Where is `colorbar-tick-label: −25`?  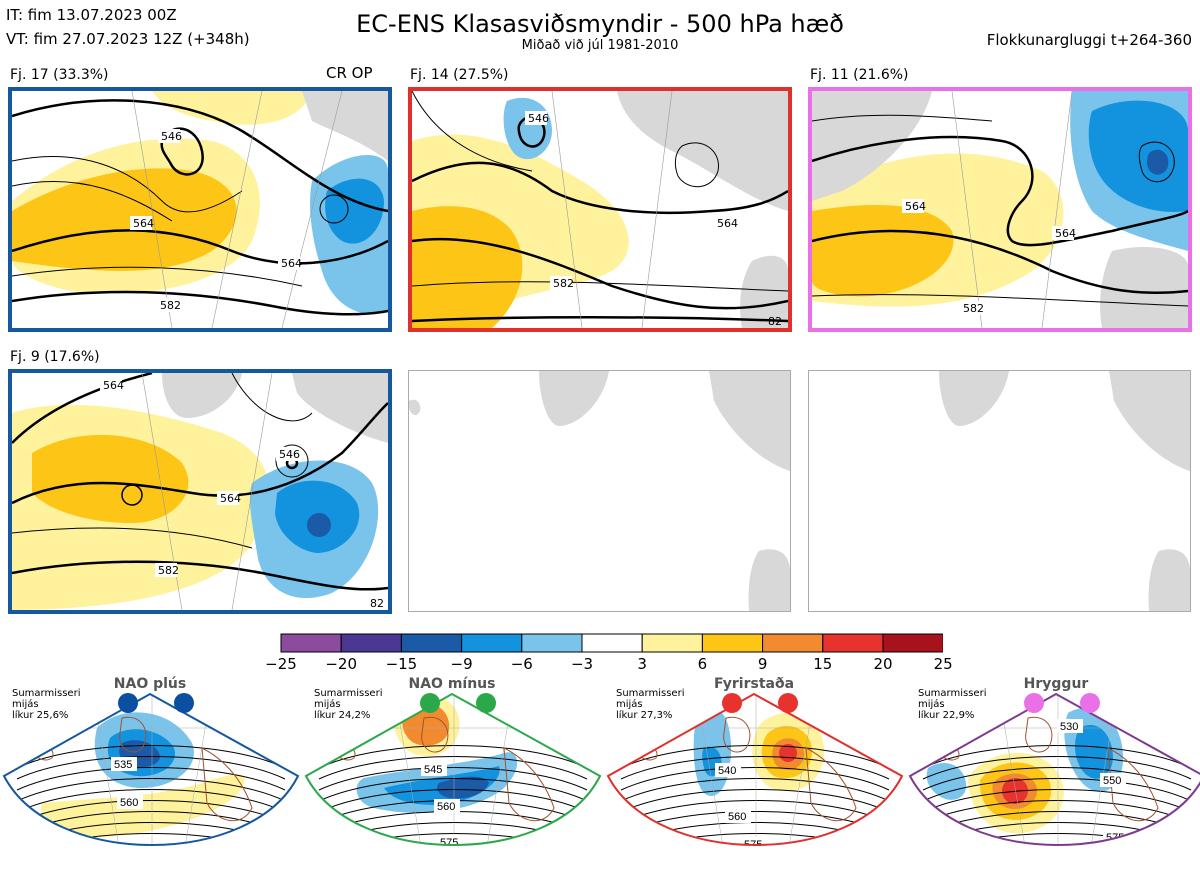
colorbar-tick-label: −25 is located at coordinates (281, 664).